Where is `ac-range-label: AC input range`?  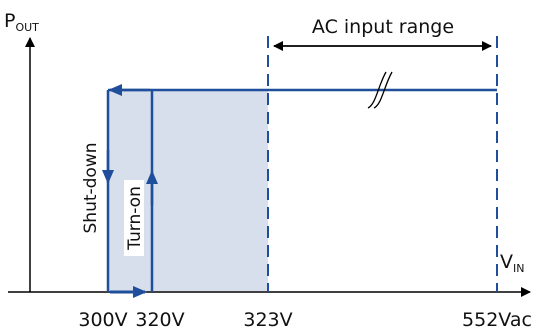
ac-range-label: AC input range is located at coordinates (383, 27).